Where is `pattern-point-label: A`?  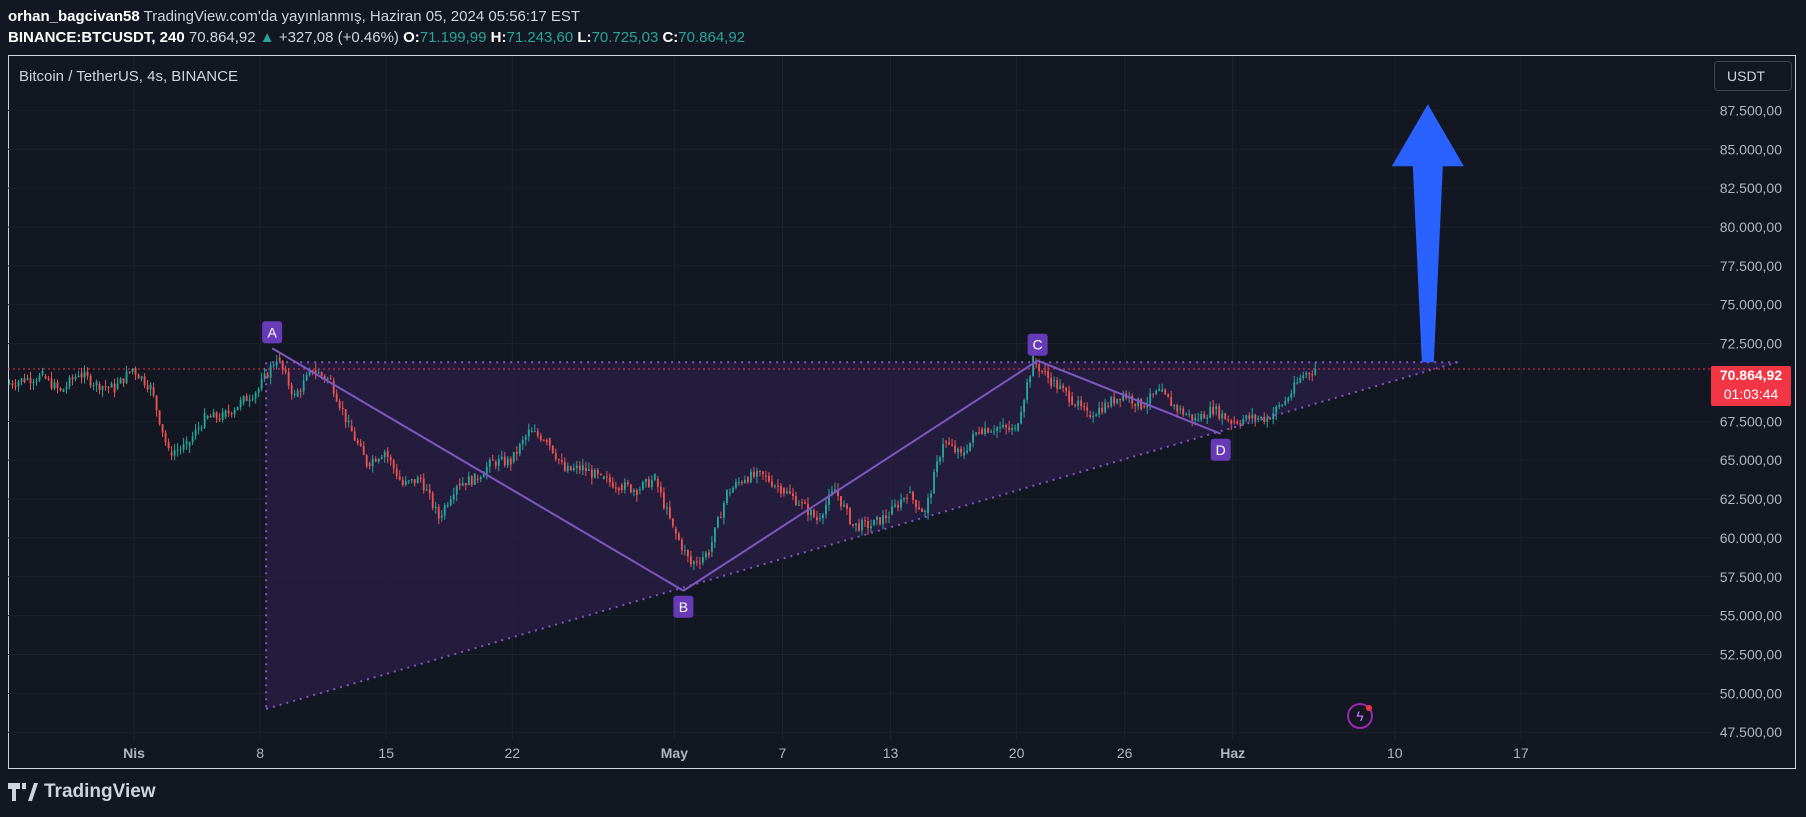 pattern-point-label: A is located at coordinates (272, 332).